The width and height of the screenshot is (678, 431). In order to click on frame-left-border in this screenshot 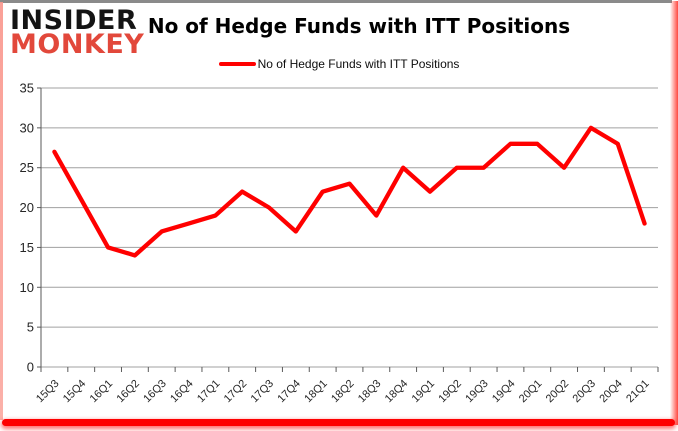, I will do `click(1, 211)`.